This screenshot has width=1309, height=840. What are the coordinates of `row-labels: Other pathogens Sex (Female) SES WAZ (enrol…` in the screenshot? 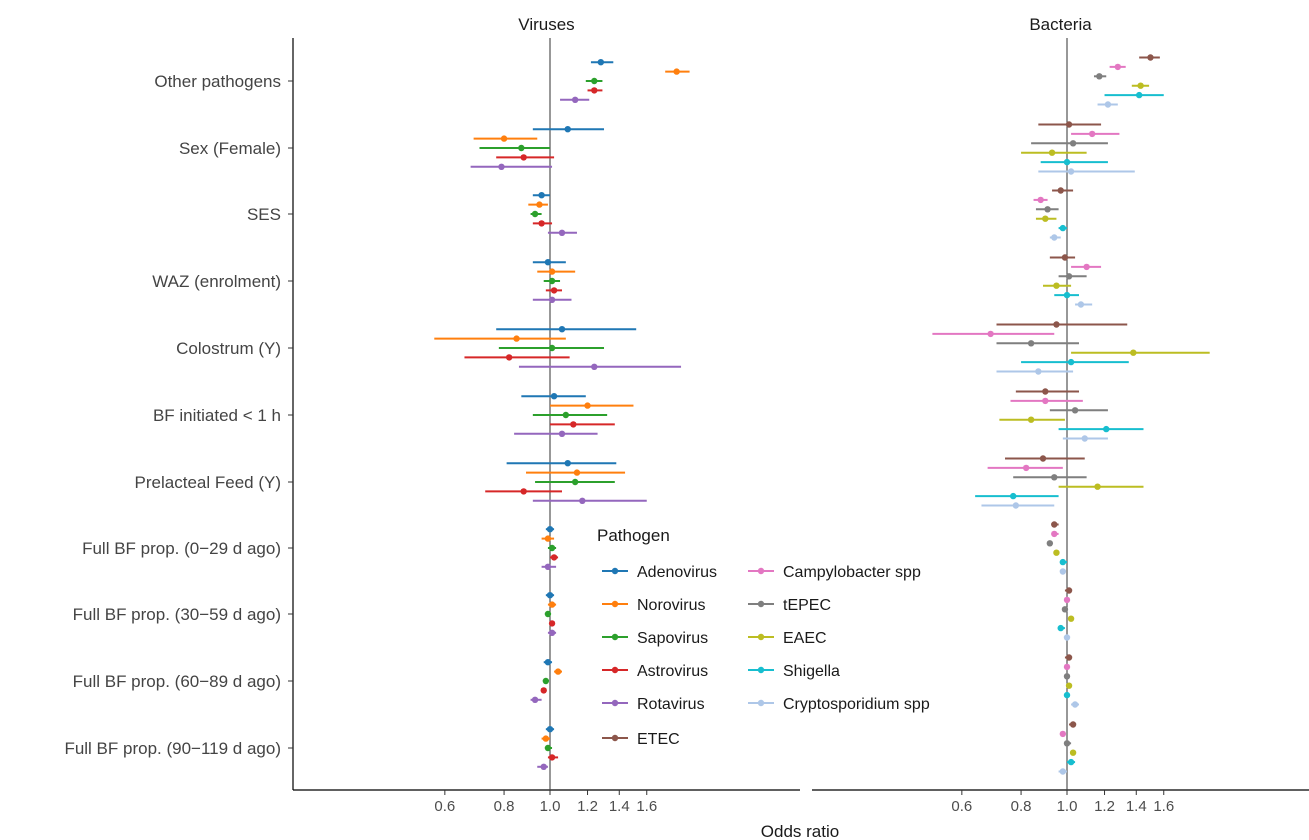 It's located at (172, 415).